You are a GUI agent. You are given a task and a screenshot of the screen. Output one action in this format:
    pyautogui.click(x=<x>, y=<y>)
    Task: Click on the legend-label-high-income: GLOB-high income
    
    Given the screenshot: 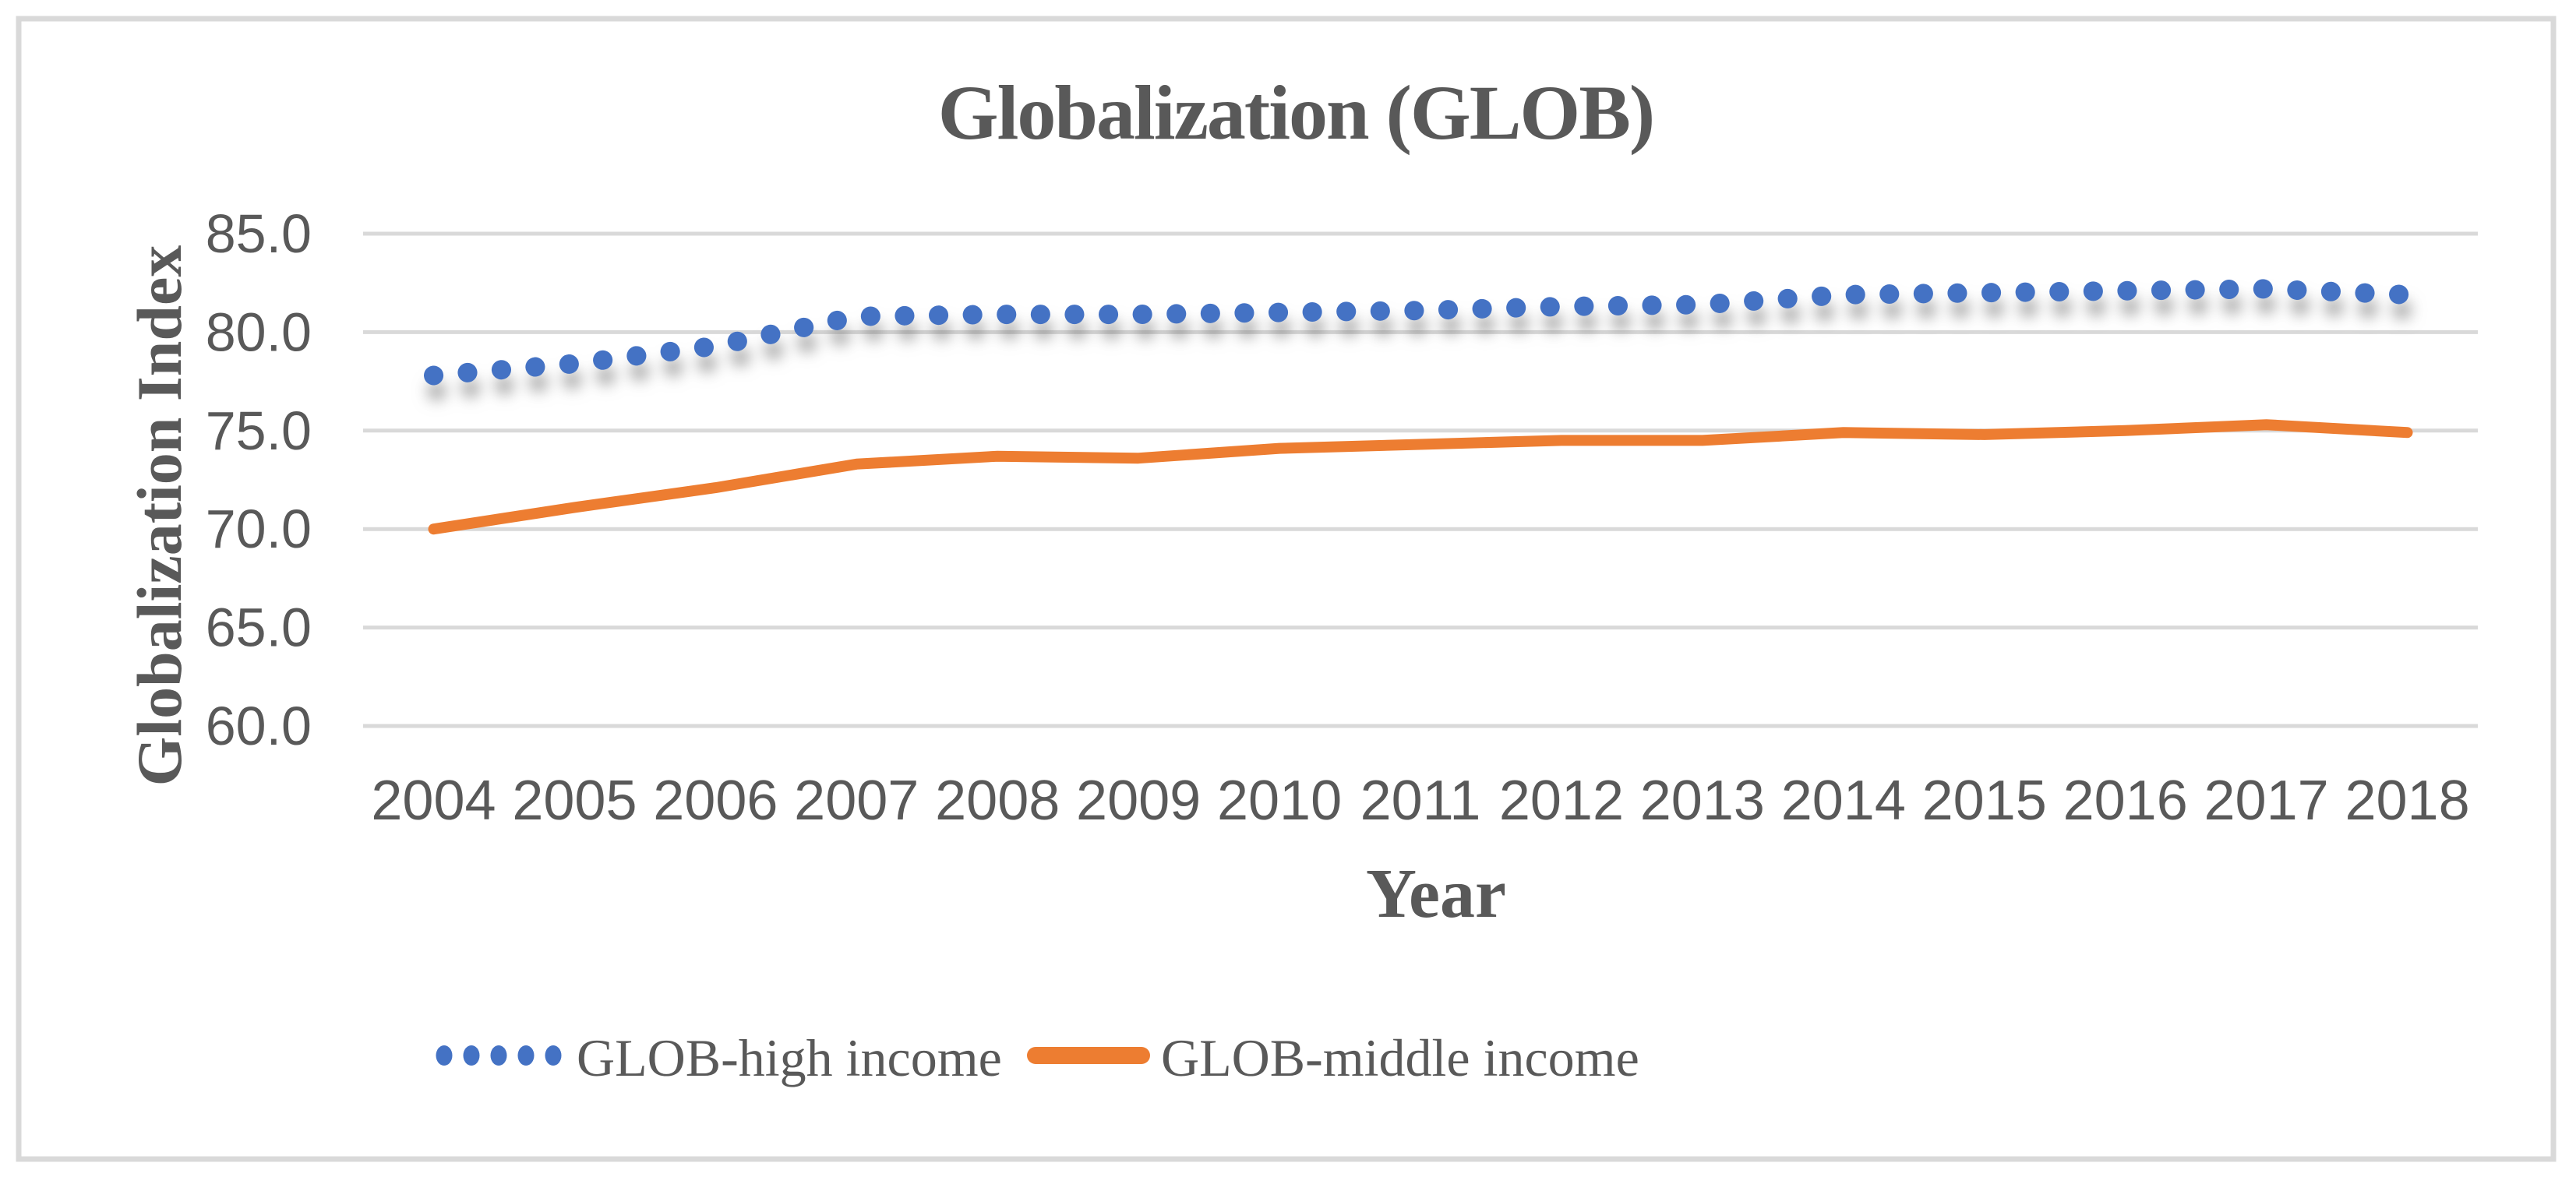 What is the action you would take?
    pyautogui.click(x=789, y=1057)
    